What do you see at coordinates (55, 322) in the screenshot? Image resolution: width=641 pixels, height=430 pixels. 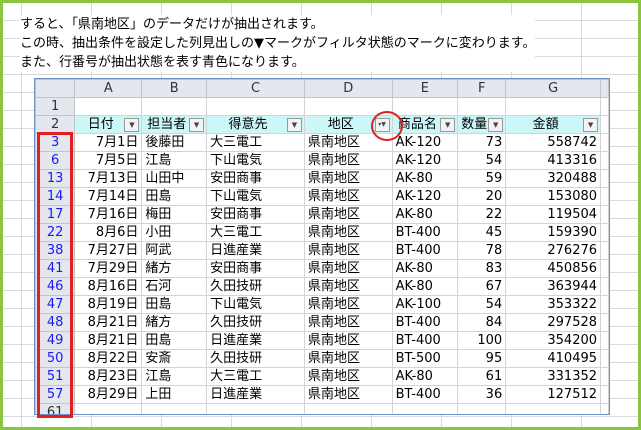 I see `row-header: 48` at bounding box center [55, 322].